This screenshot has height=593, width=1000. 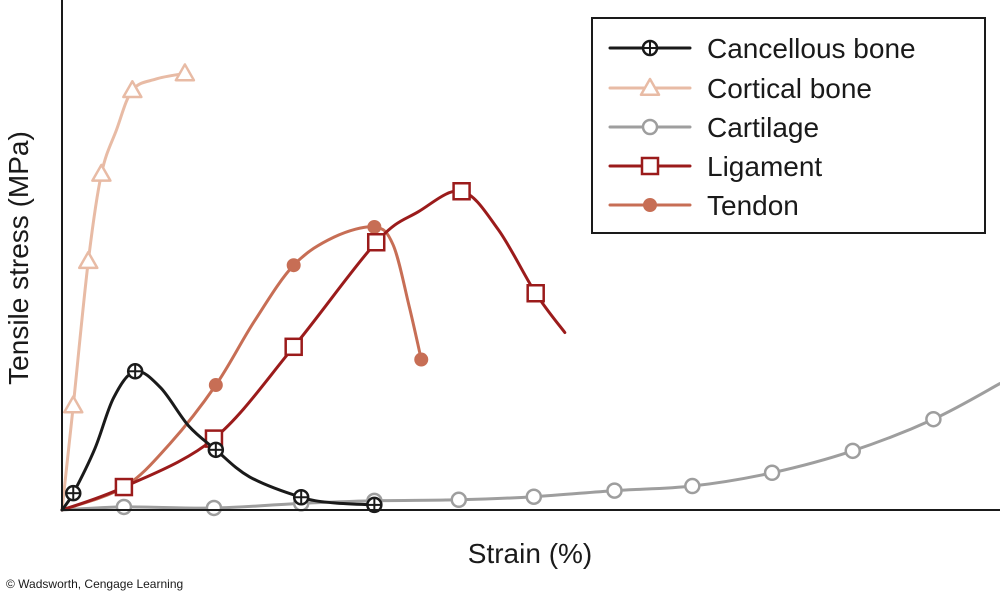 What do you see at coordinates (789, 88) in the screenshot?
I see `legend-label-cortical-bone: Cortical bone` at bounding box center [789, 88].